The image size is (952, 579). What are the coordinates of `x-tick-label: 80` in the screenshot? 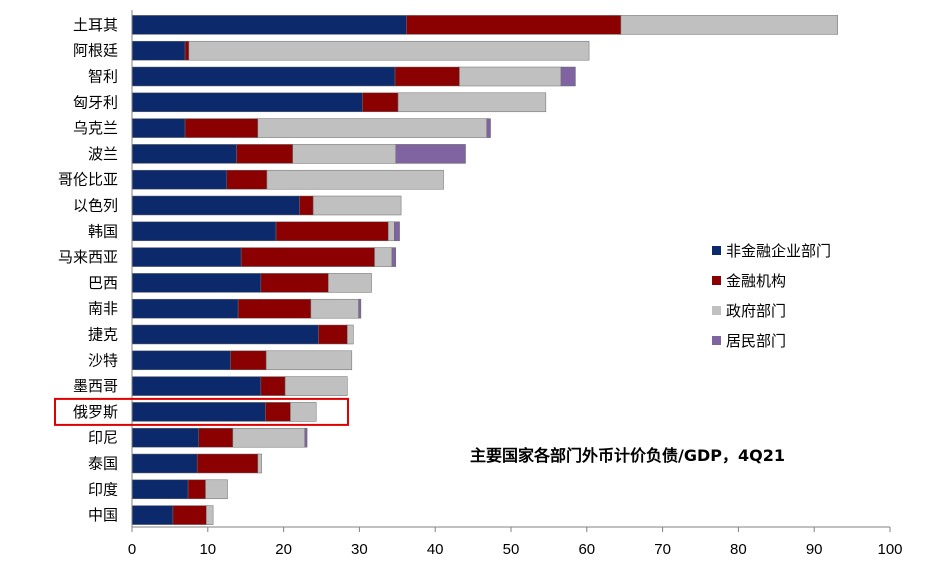 It's located at (738, 549).